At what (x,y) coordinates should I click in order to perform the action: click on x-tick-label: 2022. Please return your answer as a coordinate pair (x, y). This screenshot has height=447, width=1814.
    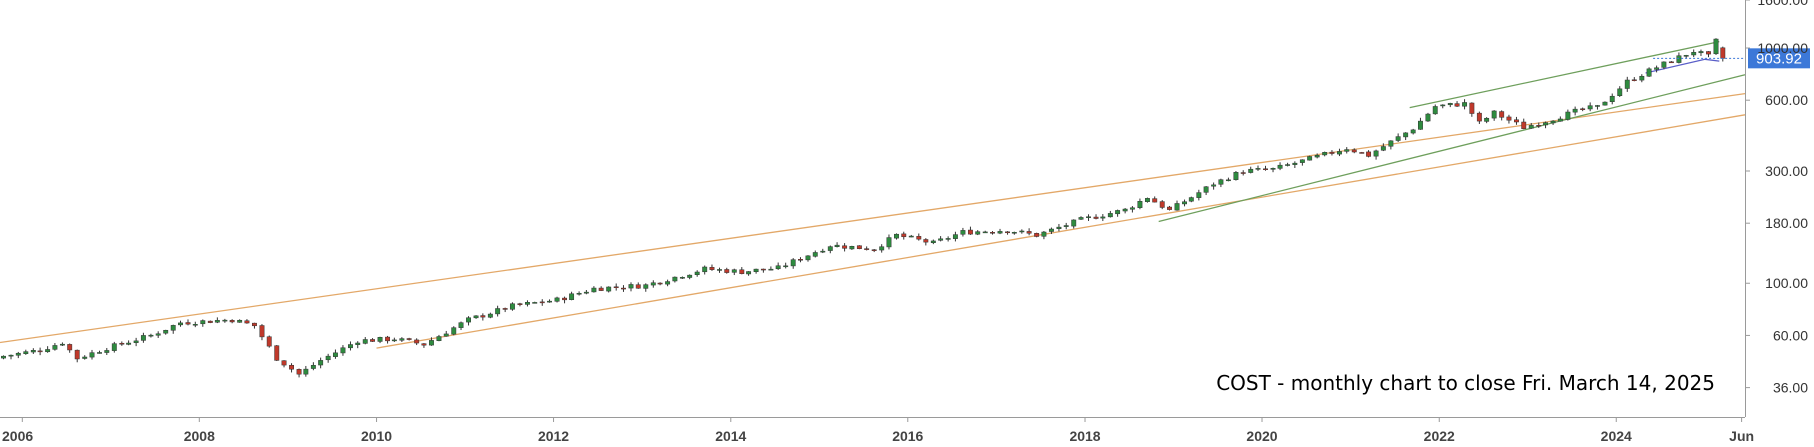
    Looking at the image, I should click on (1439, 436).